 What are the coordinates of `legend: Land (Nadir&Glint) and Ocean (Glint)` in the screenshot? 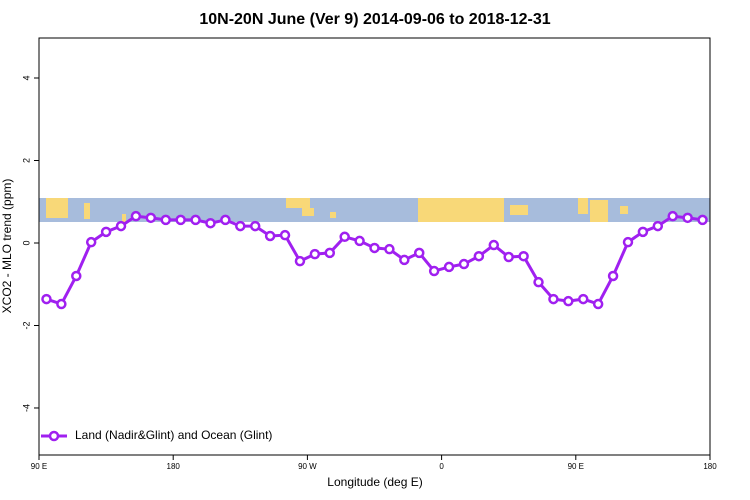 It's located at (156, 435).